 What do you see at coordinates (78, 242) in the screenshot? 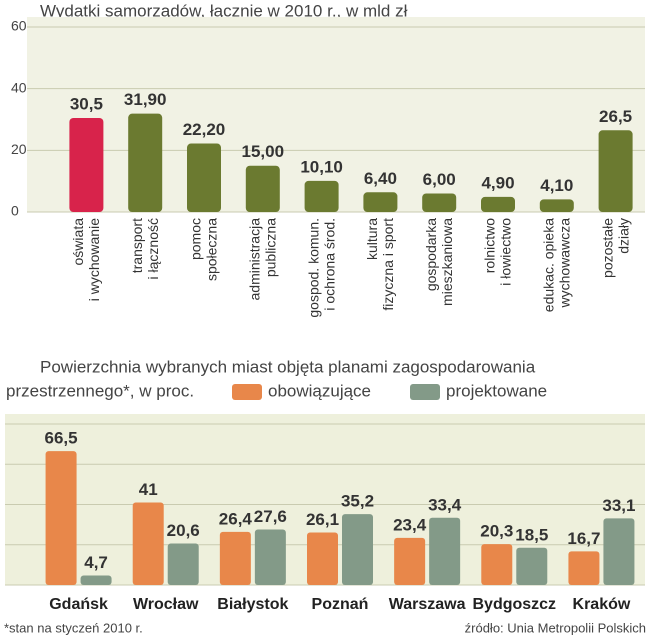
I see `x-tick-label: oświata` at bounding box center [78, 242].